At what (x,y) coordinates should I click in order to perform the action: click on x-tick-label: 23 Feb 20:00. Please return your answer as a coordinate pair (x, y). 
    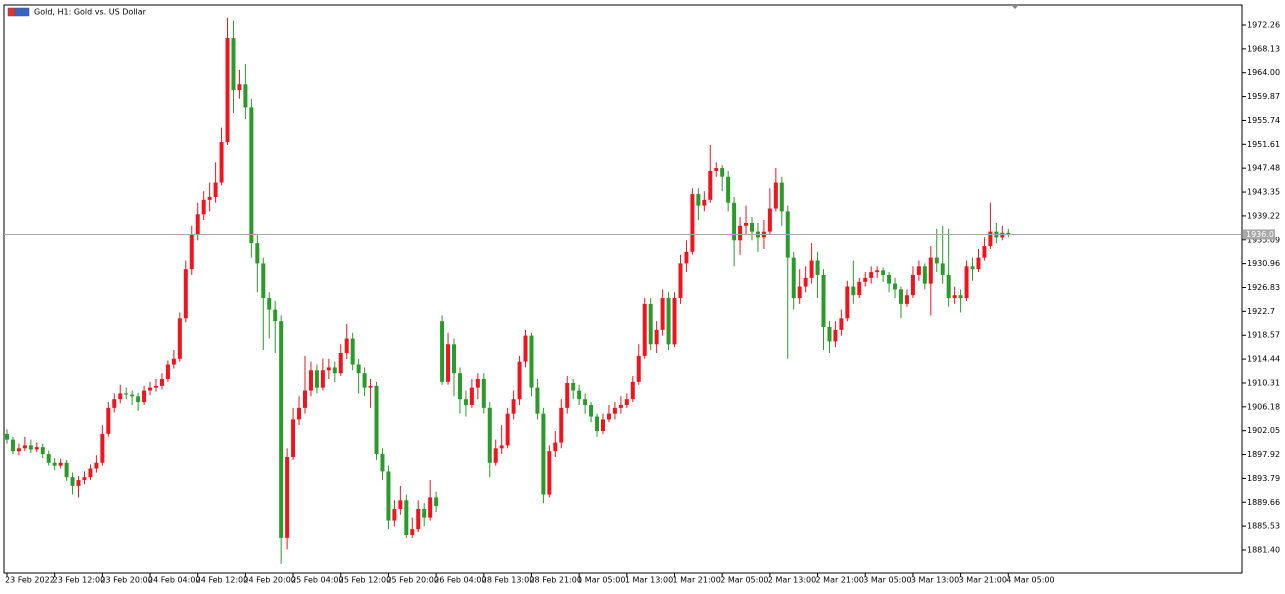
    Looking at the image, I should click on (126, 580).